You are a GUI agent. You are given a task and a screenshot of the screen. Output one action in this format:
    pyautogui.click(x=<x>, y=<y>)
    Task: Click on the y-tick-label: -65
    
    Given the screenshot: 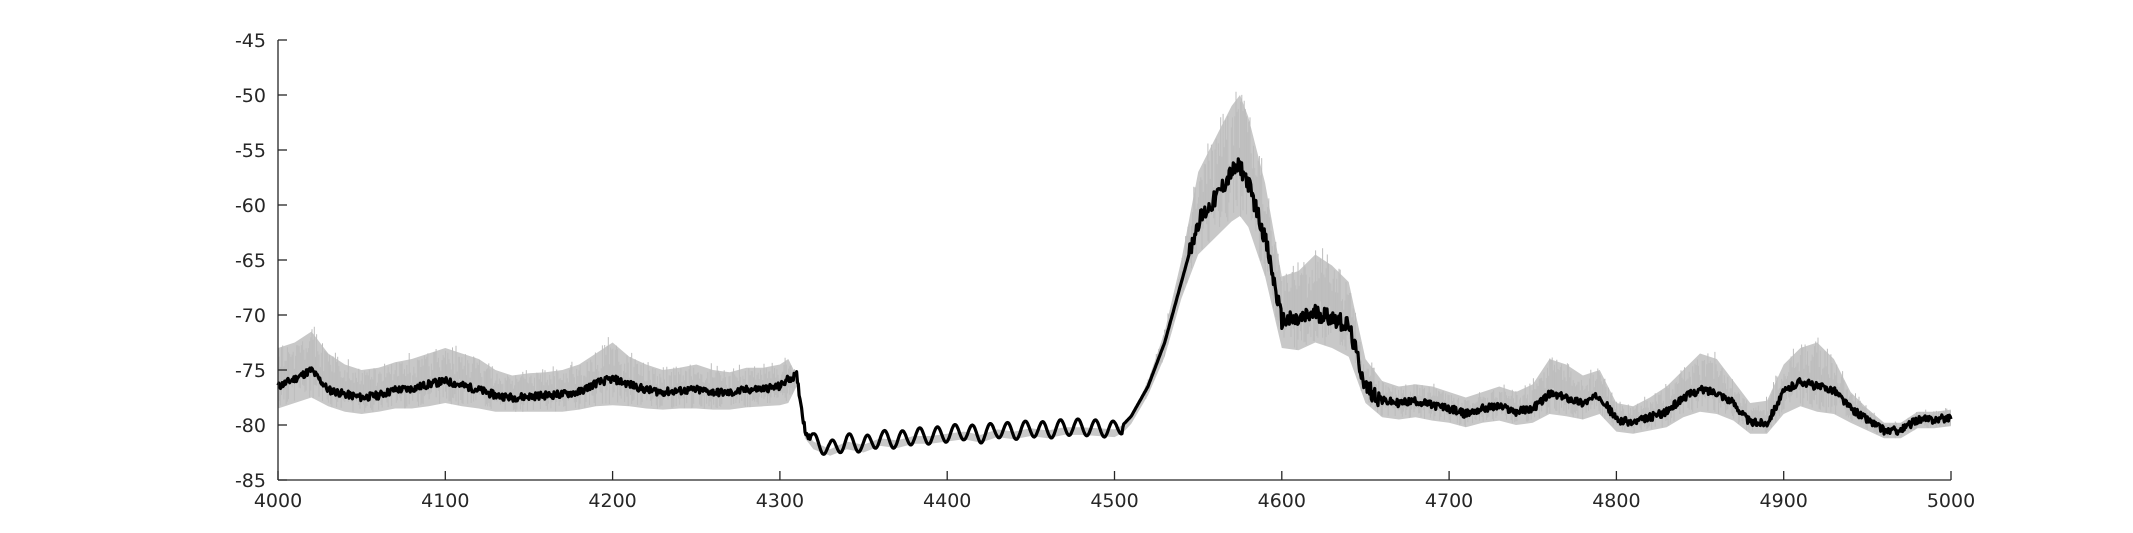 What is the action you would take?
    pyautogui.click(x=250, y=261)
    